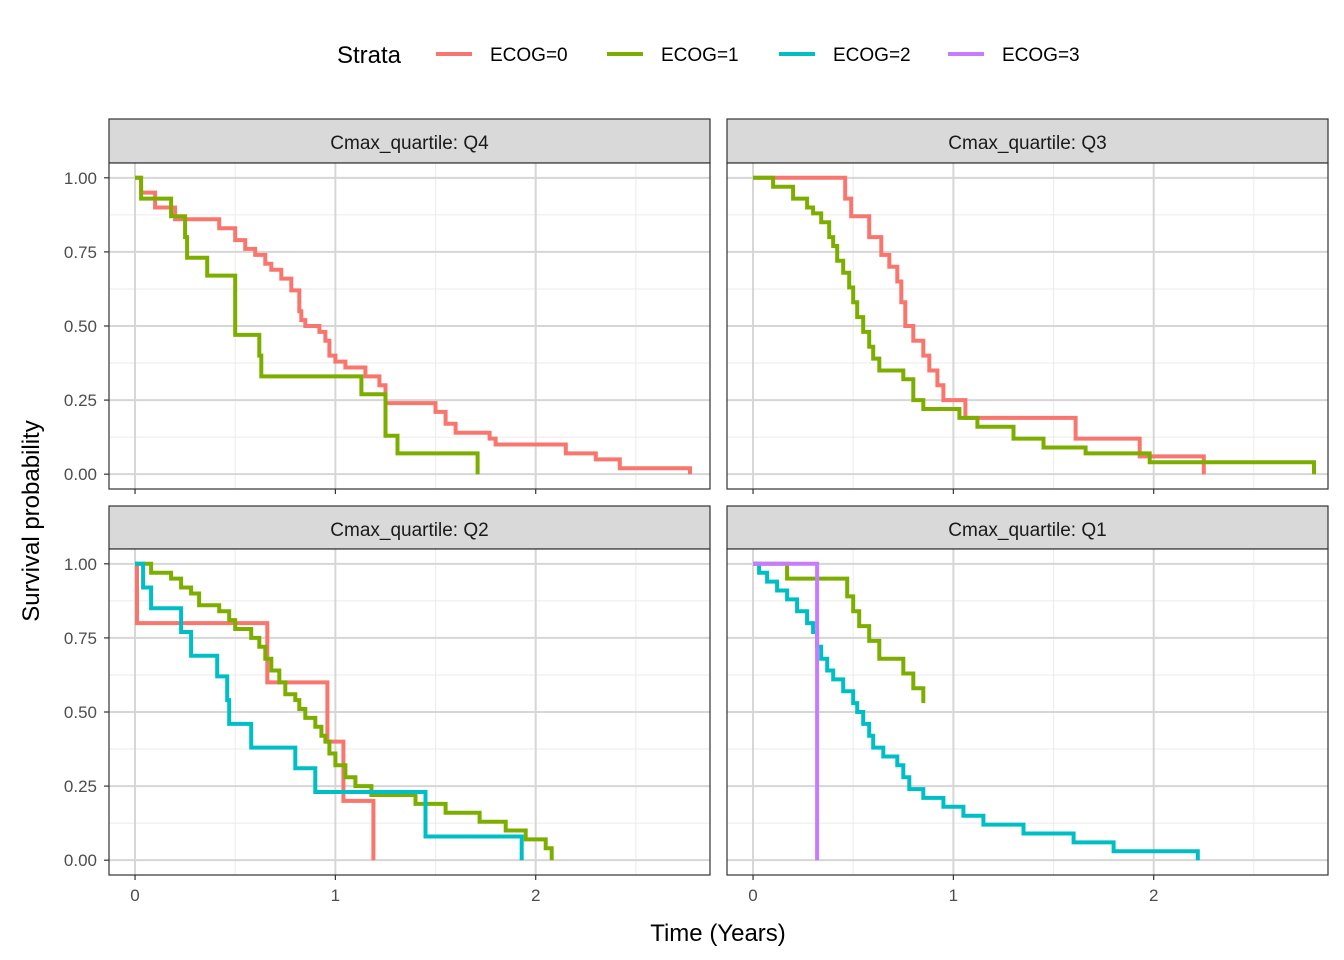 The image size is (1344, 960). I want to click on legend-item-ecog-1: ECOG=1, so click(673, 55).